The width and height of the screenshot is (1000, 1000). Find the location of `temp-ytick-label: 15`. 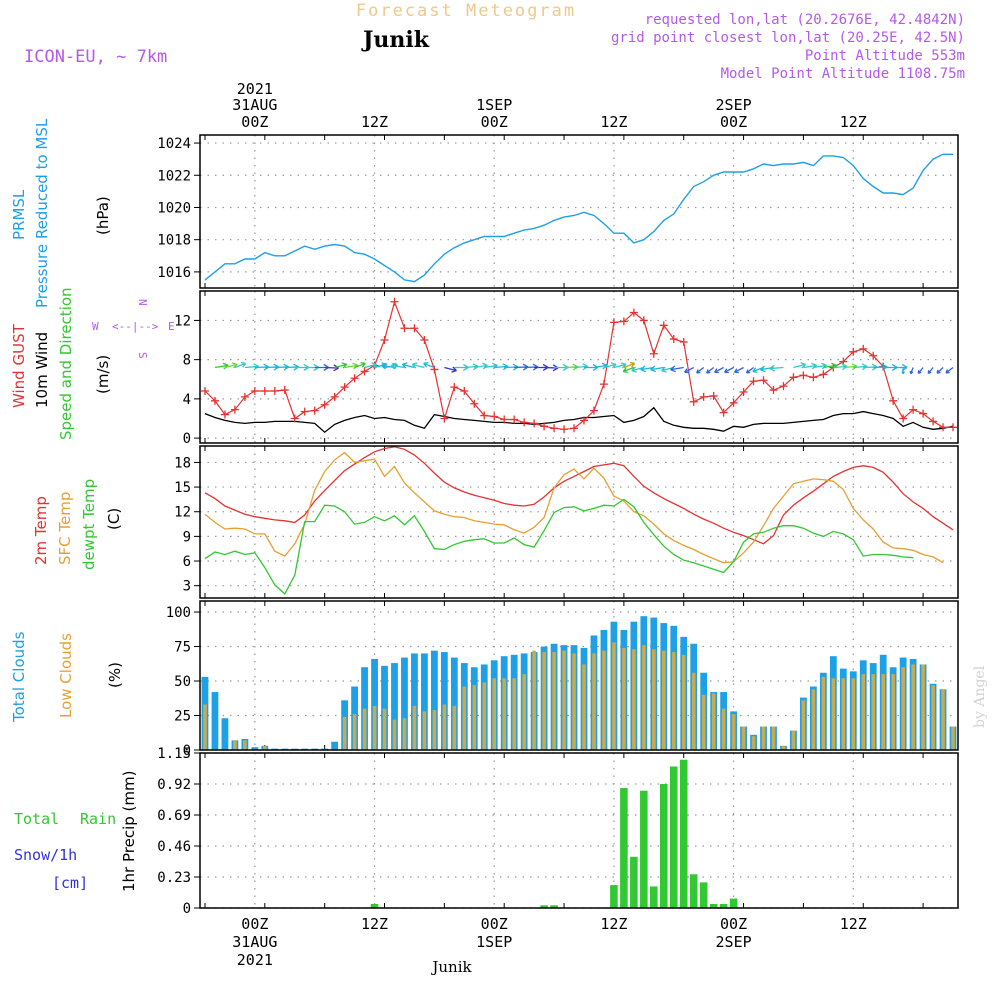

temp-ytick-label: 15 is located at coordinates (182, 488).